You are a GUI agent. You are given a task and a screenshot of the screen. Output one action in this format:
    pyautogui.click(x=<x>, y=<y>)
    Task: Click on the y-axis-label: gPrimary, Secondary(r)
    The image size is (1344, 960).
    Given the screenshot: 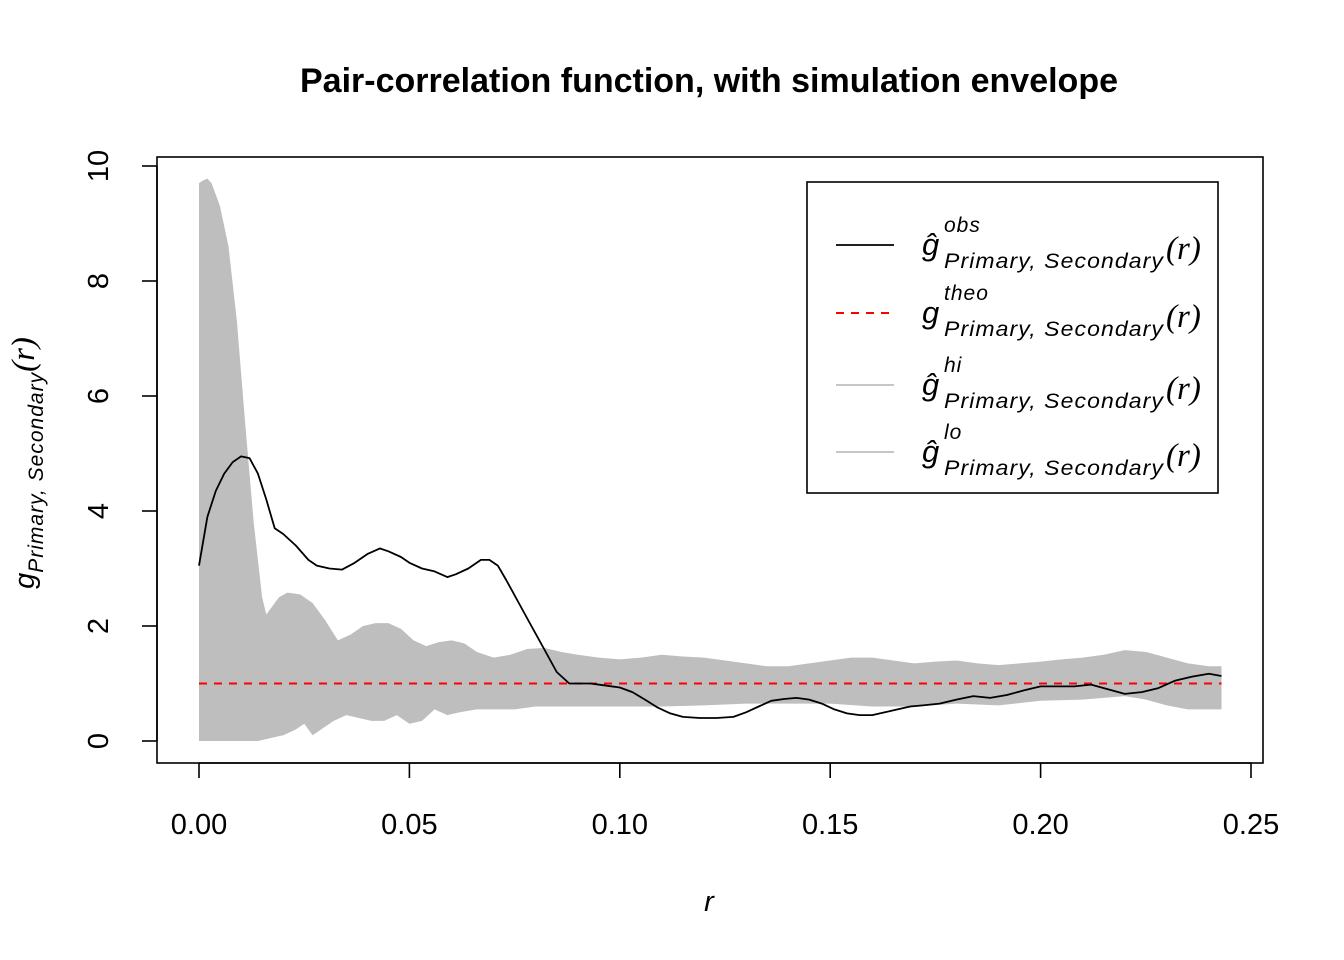 What is the action you would take?
    pyautogui.click(x=27, y=463)
    